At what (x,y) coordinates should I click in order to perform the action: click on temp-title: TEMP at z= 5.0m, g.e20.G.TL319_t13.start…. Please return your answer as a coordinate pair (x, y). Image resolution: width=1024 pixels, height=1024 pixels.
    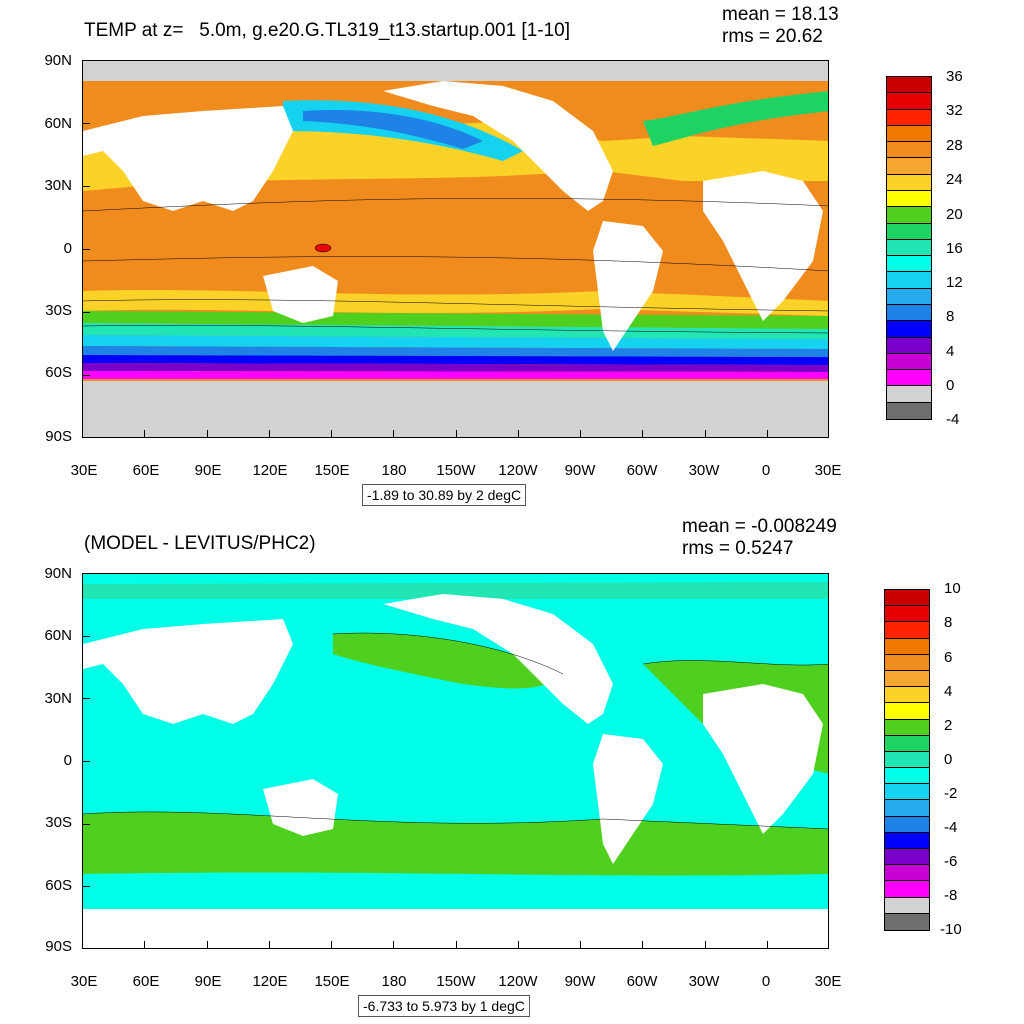
    Looking at the image, I should click on (327, 30).